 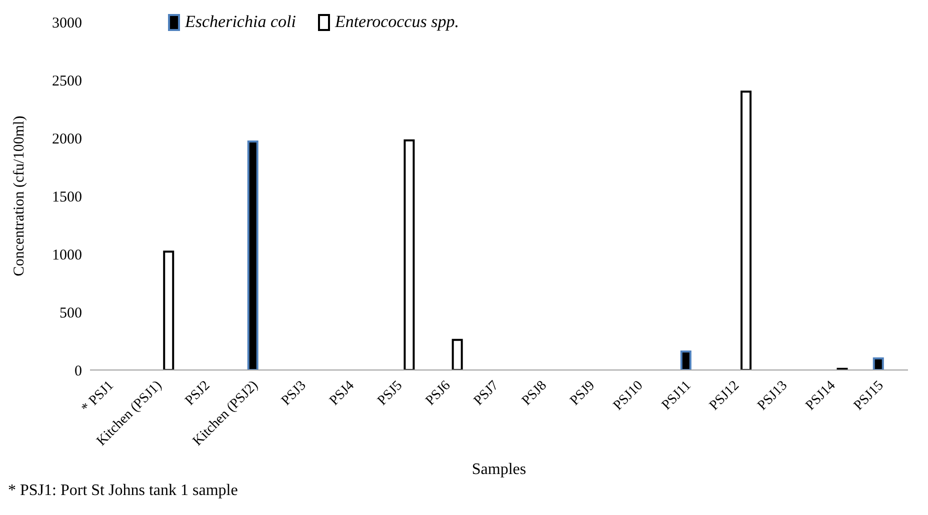 What do you see at coordinates (19, 196) in the screenshot?
I see `y-axis-title: Concentration (cfu/100ml)` at bounding box center [19, 196].